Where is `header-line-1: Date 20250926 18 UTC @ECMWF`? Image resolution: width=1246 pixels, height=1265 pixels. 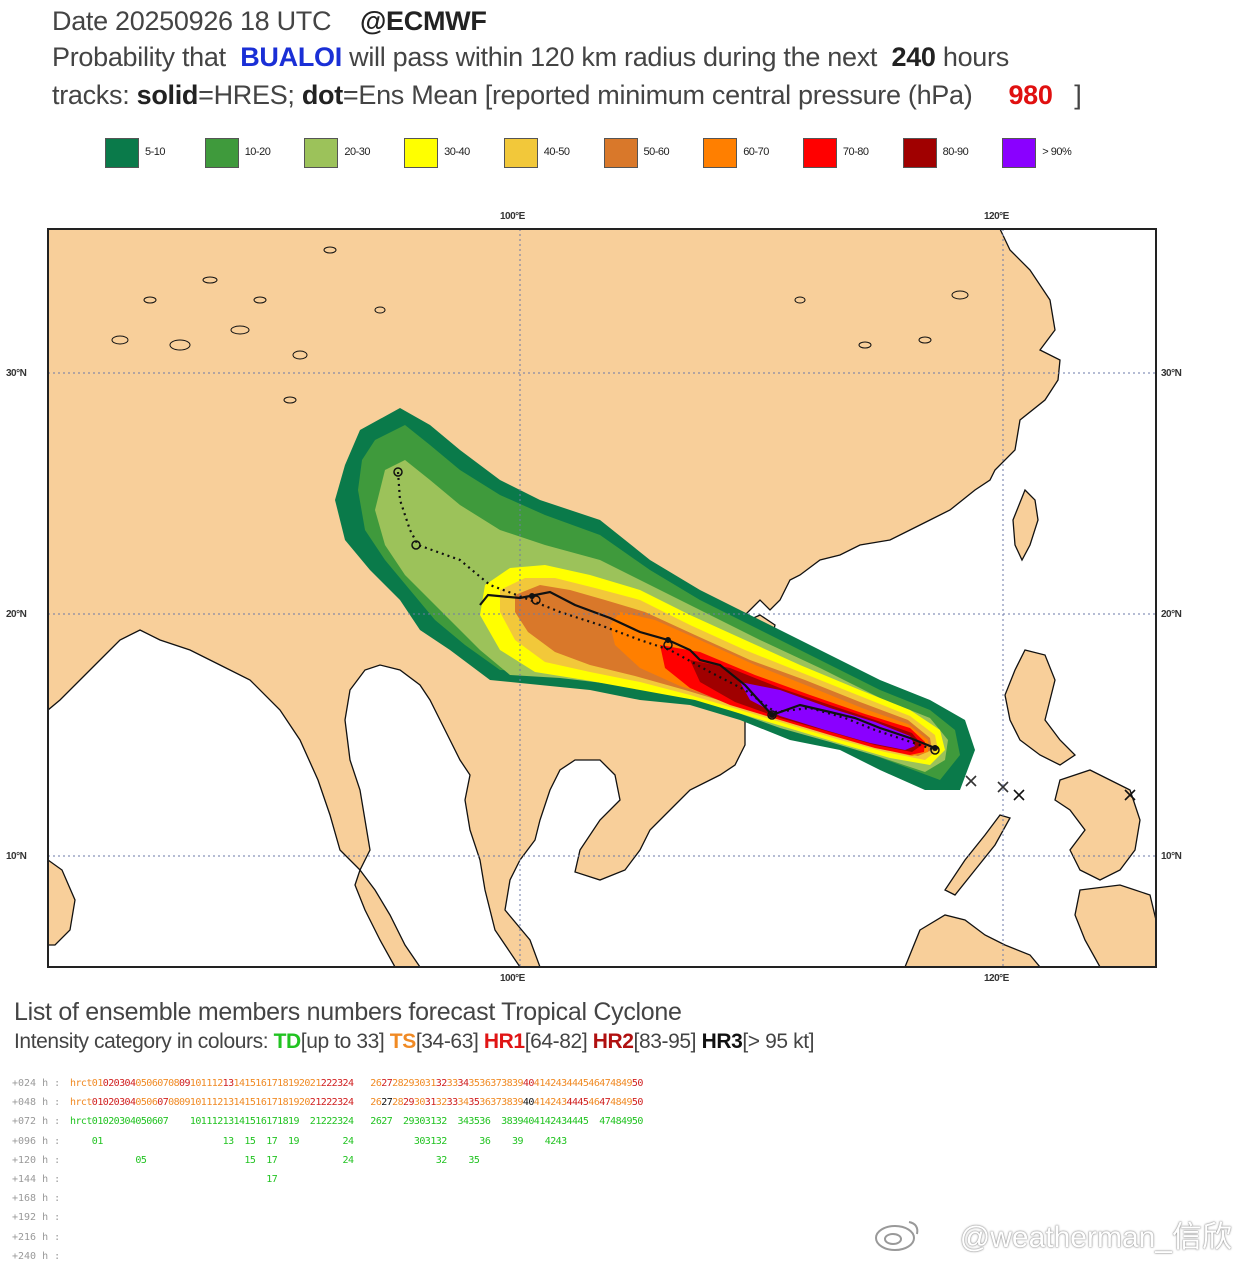 header-line-1: Date 20250926 18 UTC @ECMWF is located at coordinates (269, 21).